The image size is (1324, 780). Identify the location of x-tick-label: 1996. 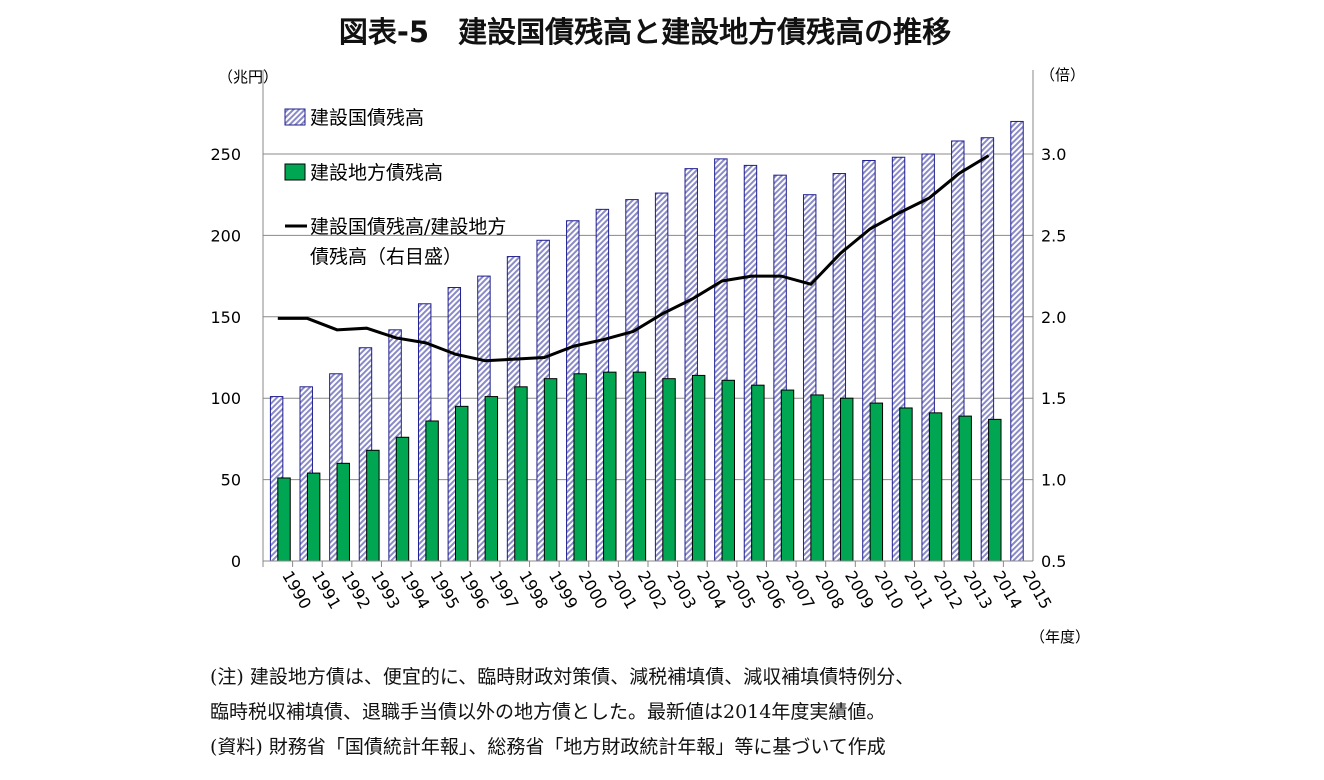
(474, 590).